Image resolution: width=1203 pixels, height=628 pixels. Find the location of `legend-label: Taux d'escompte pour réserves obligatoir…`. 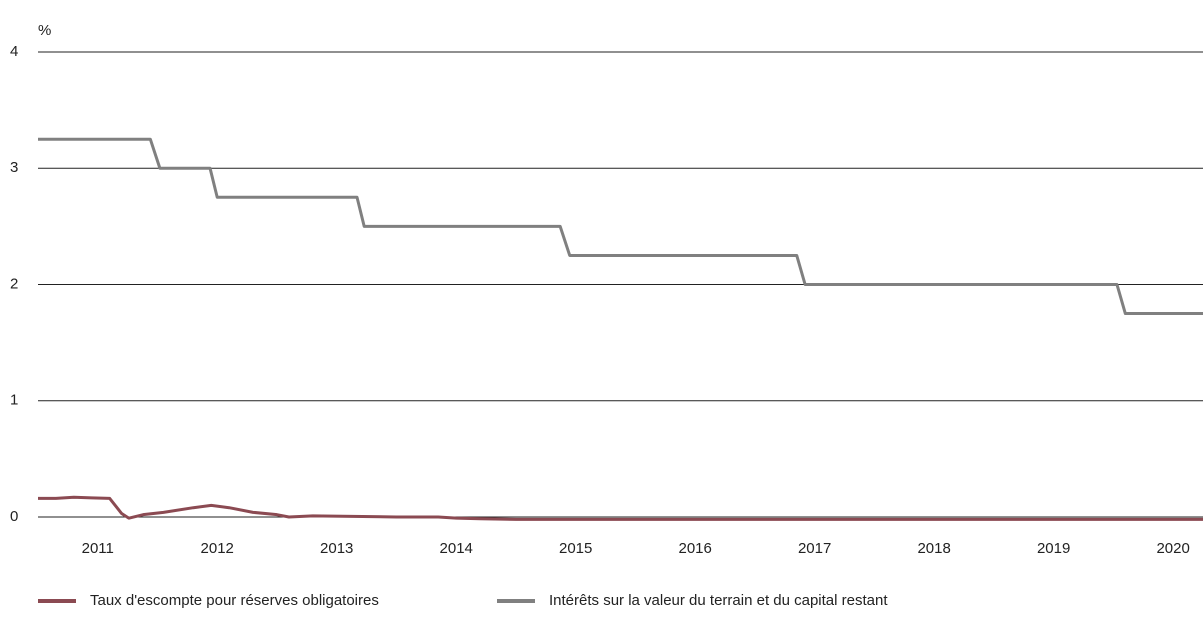

legend-label: Taux d'escompte pour réserves obligatoir… is located at coordinates (234, 600).